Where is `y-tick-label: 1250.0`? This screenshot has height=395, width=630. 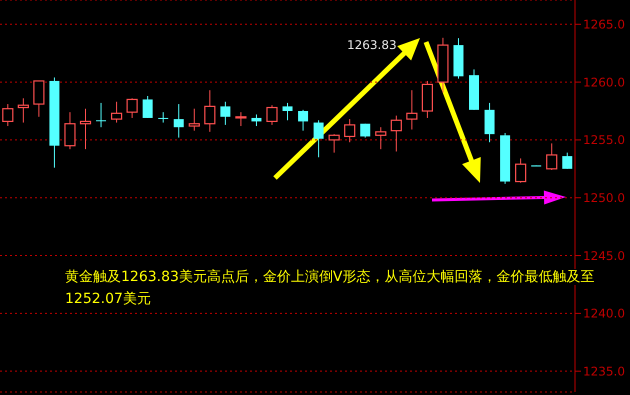
y-tick-label: 1250.0 is located at coordinates (604, 197).